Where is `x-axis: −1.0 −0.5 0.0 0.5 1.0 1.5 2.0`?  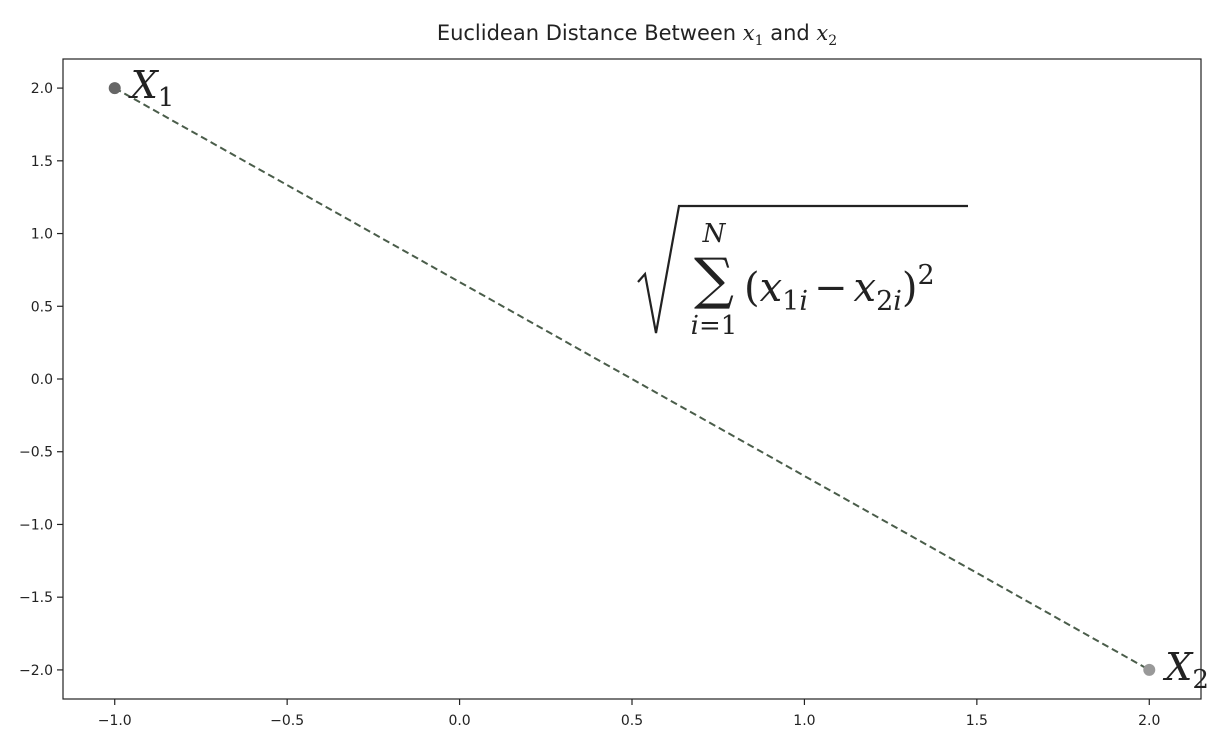 x-axis: −1.0 −0.5 0.0 0.5 1.0 1.5 2.0 is located at coordinates (629, 714).